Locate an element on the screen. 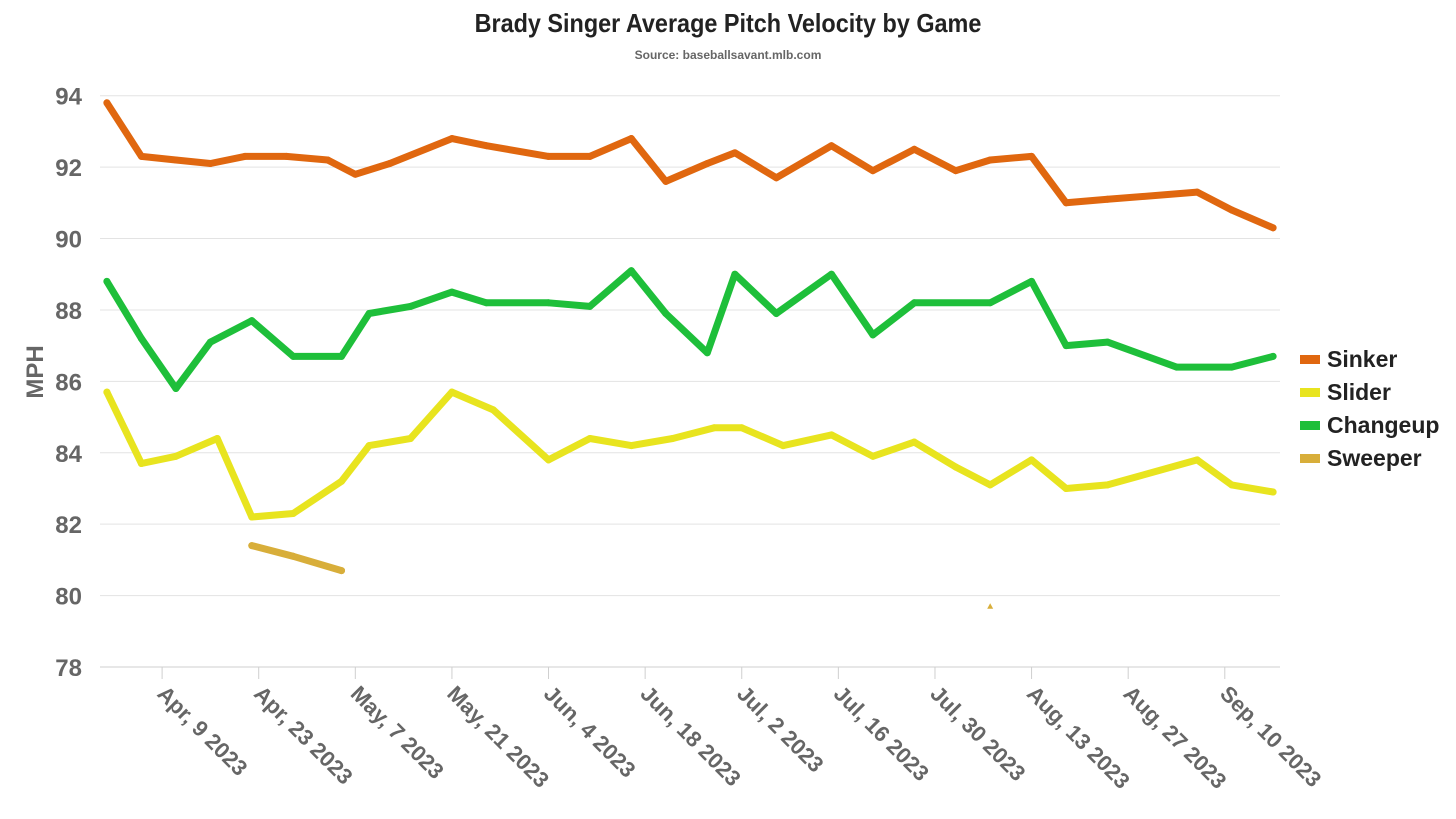 The height and width of the screenshot is (819, 1456). series-line-changeup is located at coordinates (690, 329).